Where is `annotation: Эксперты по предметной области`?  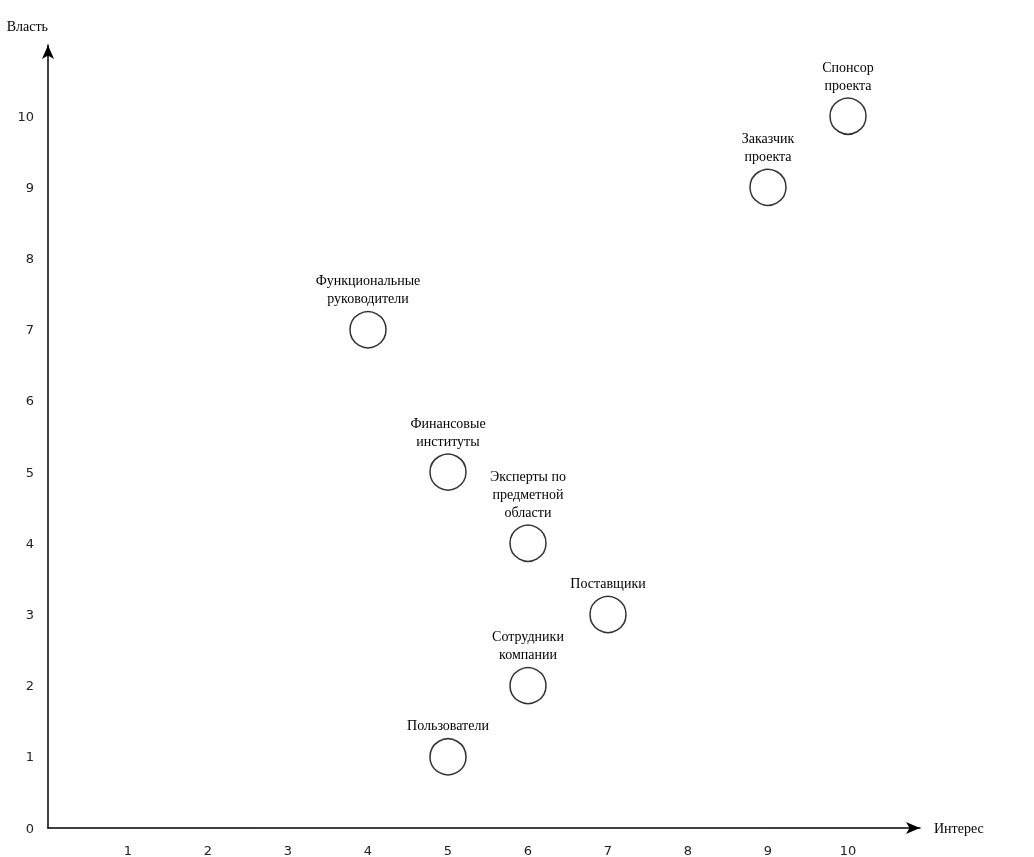 annotation: Эксперты по предметной области is located at coordinates (528, 494).